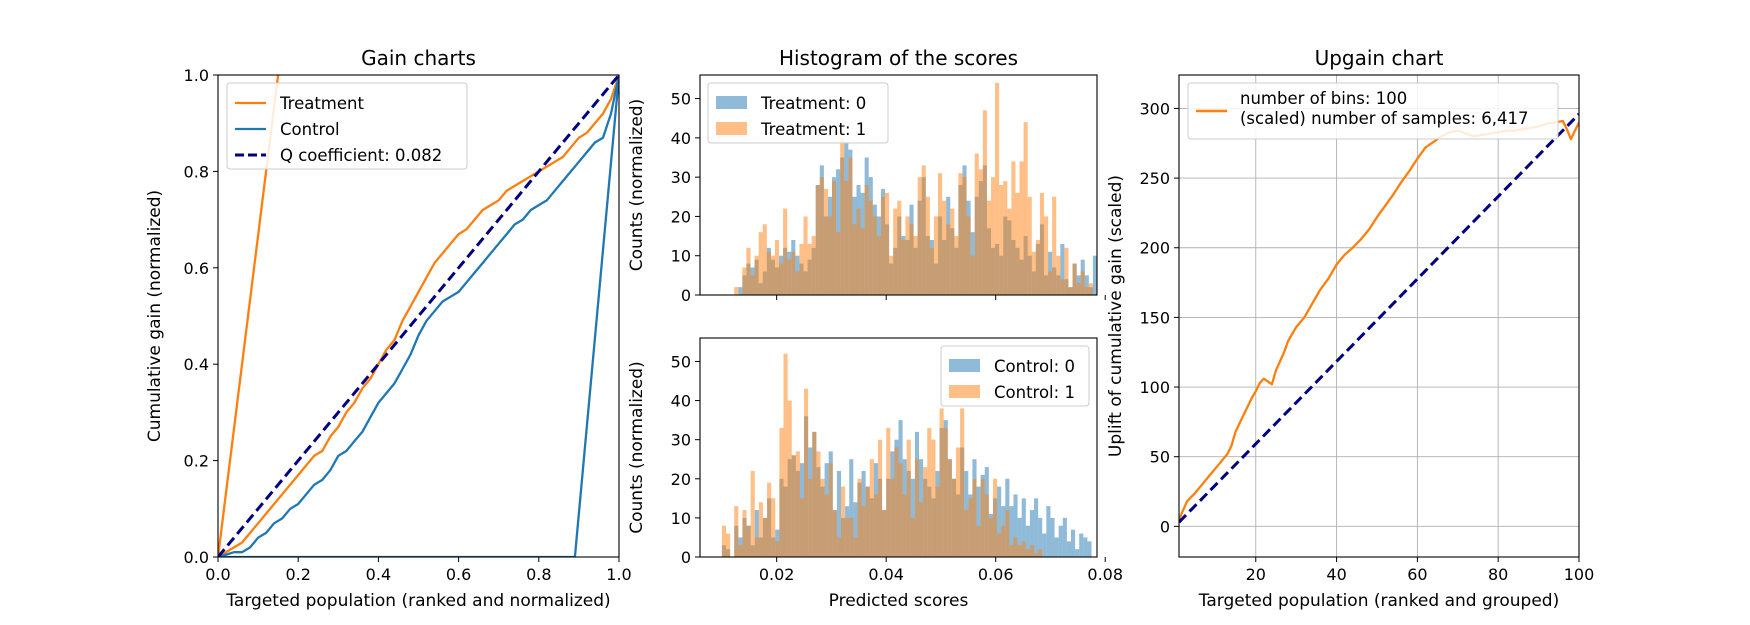  I want to click on y-tick-label-3-3: 150, so click(1154, 317).